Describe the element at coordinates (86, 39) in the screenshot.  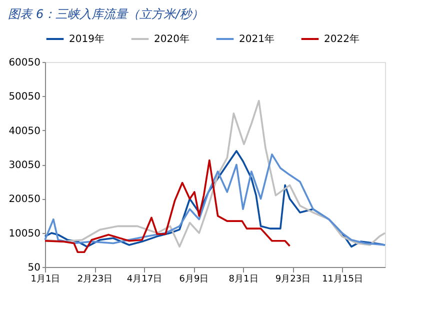
I see `legend-label: 2019年` at that location.